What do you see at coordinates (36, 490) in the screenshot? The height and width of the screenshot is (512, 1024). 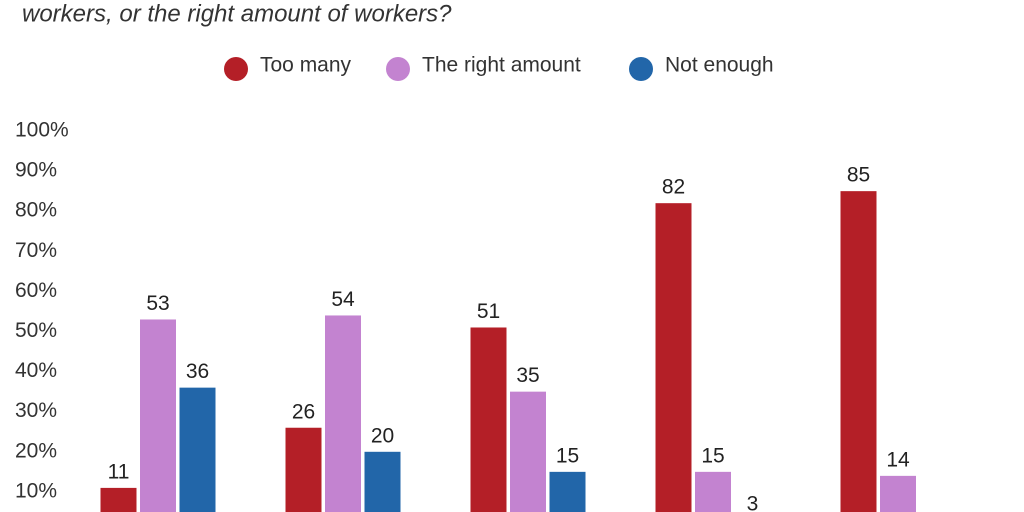 I see `y-tick-label: 10%` at bounding box center [36, 490].